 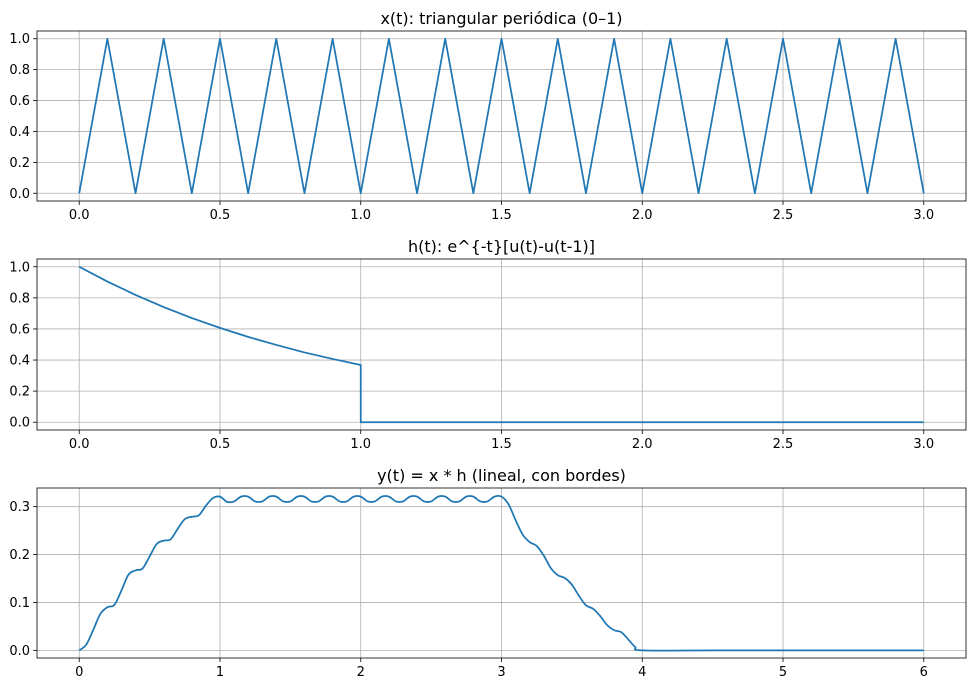 What do you see at coordinates (23, 579) in the screenshot?
I see `y-ticks-3: 0.0 0.1 0.2 0.3` at bounding box center [23, 579].